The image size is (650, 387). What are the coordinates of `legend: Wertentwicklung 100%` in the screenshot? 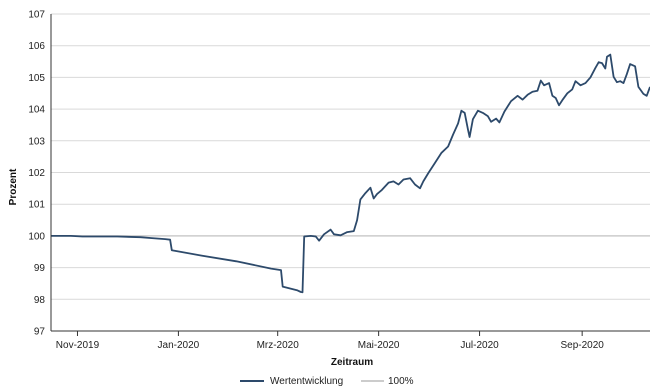 It's located at (327, 381).